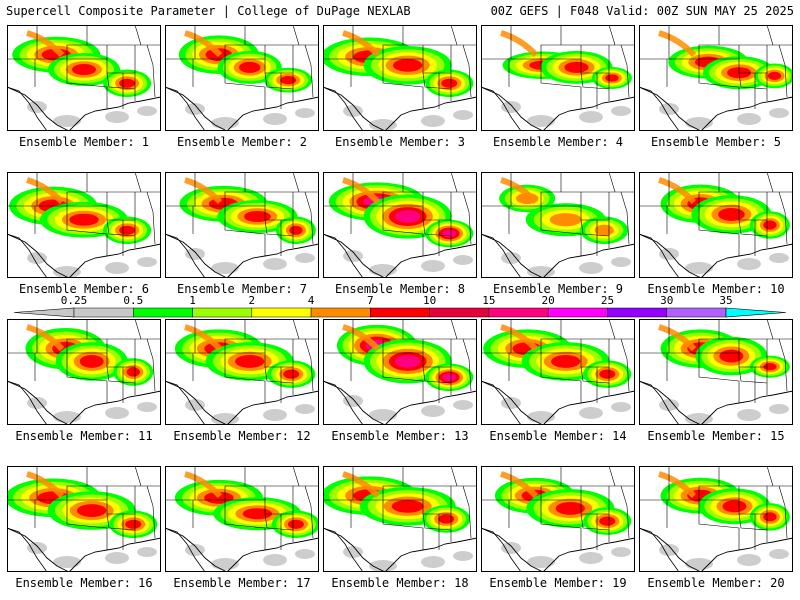  What do you see at coordinates (242, 436) in the screenshot?
I see `member-label: Ensemble Member: 12` at bounding box center [242, 436].